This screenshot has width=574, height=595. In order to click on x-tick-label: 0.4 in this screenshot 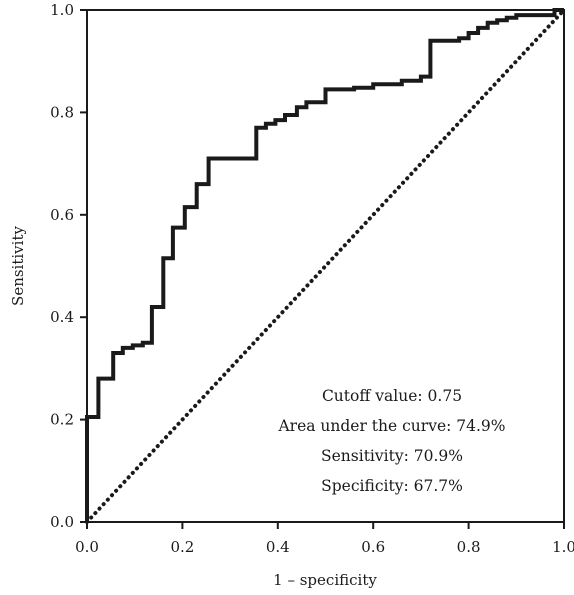, I will do `click(278, 547)`.